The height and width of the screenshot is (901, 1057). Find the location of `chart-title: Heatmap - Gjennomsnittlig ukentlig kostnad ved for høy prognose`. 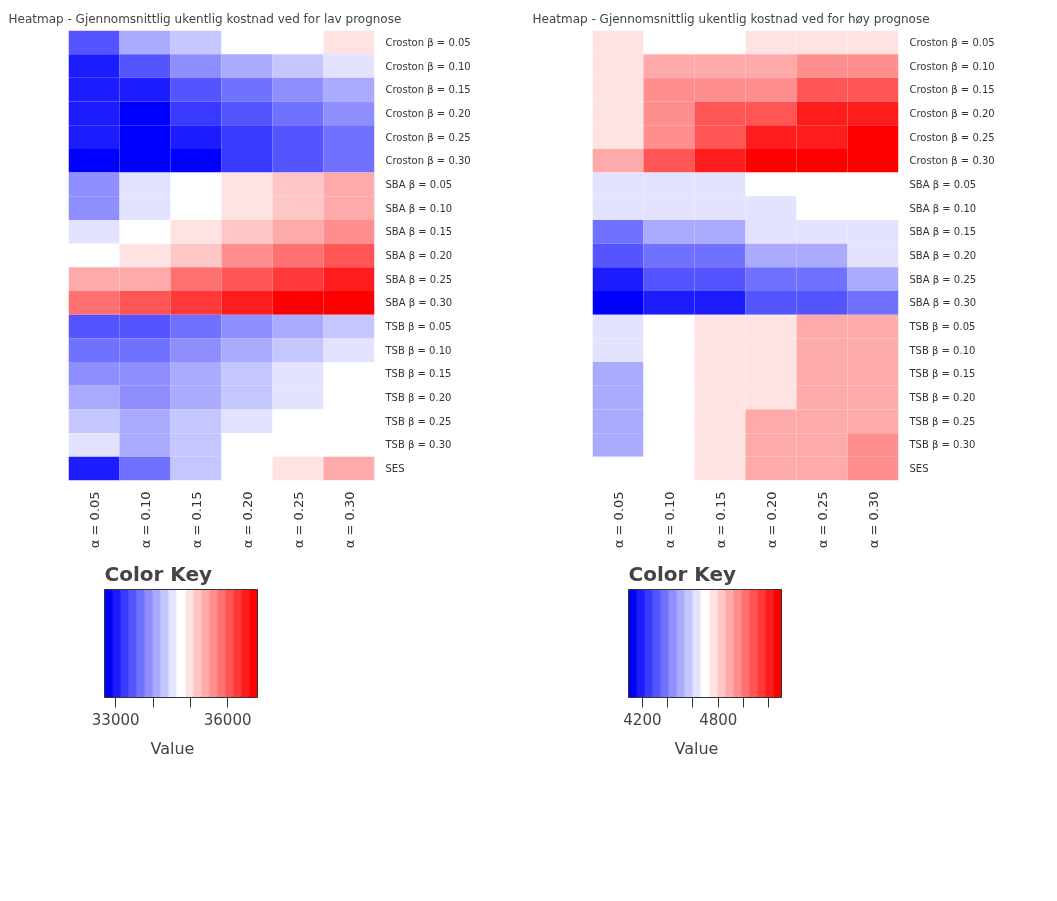

chart-title: Heatmap - Gjennomsnittlig ukentlig kostnad ved for høy prognose is located at coordinates (731, 18).